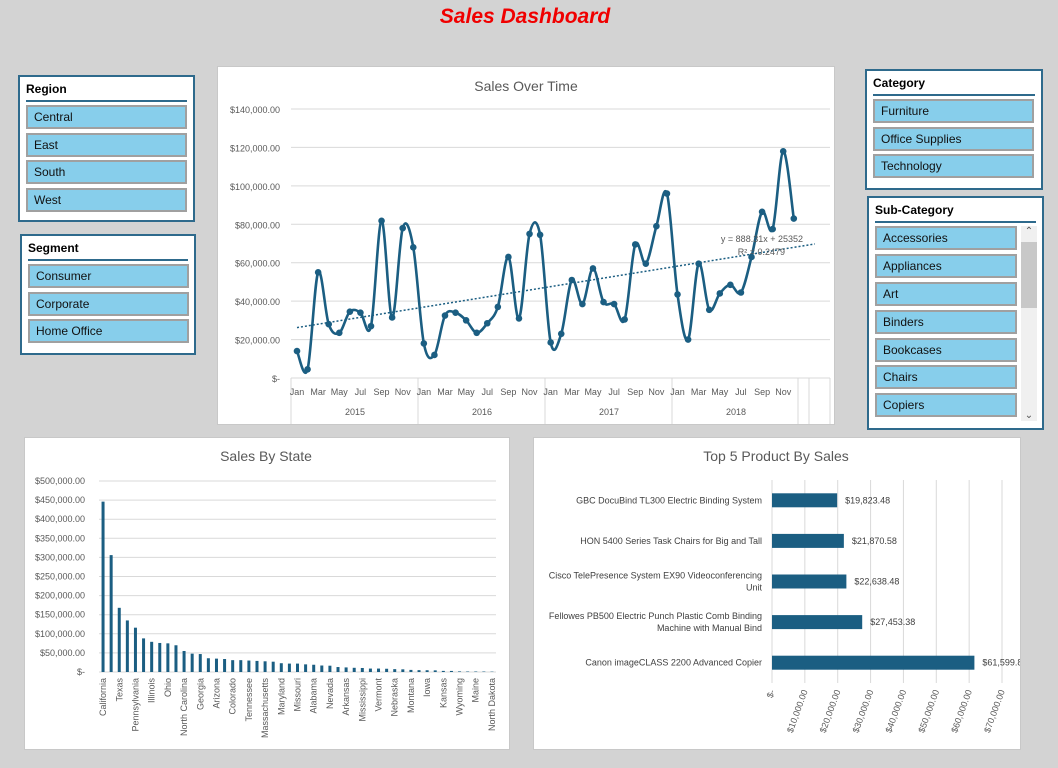 Image resolution: width=1058 pixels, height=768 pixels. Describe the element at coordinates (1029, 415) in the screenshot. I see `chevron-down-icon: ⌄` at that location.